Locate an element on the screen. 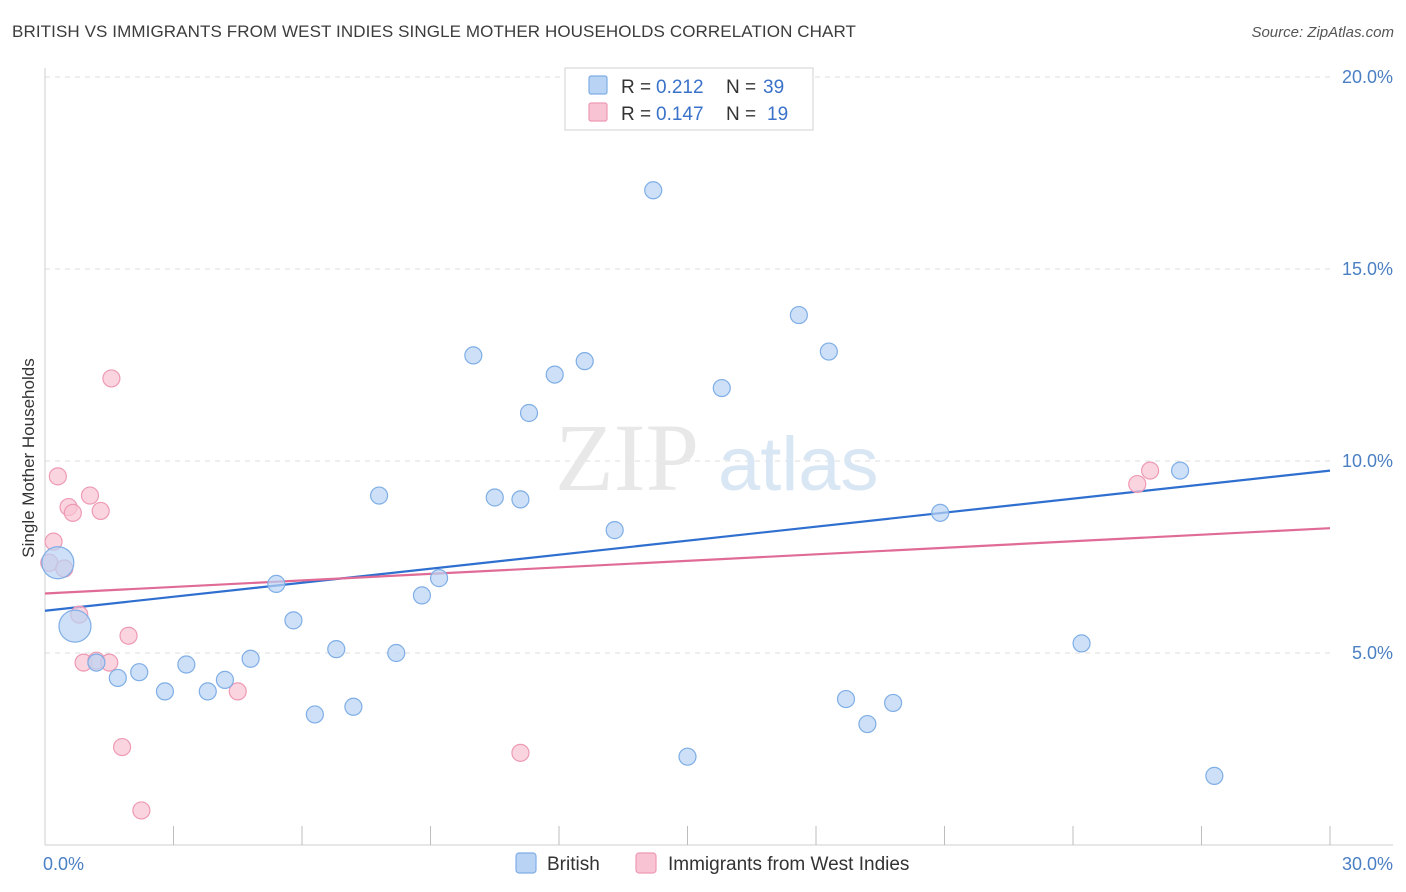  y-tick-label: 15.0% is located at coordinates (1367, 269).